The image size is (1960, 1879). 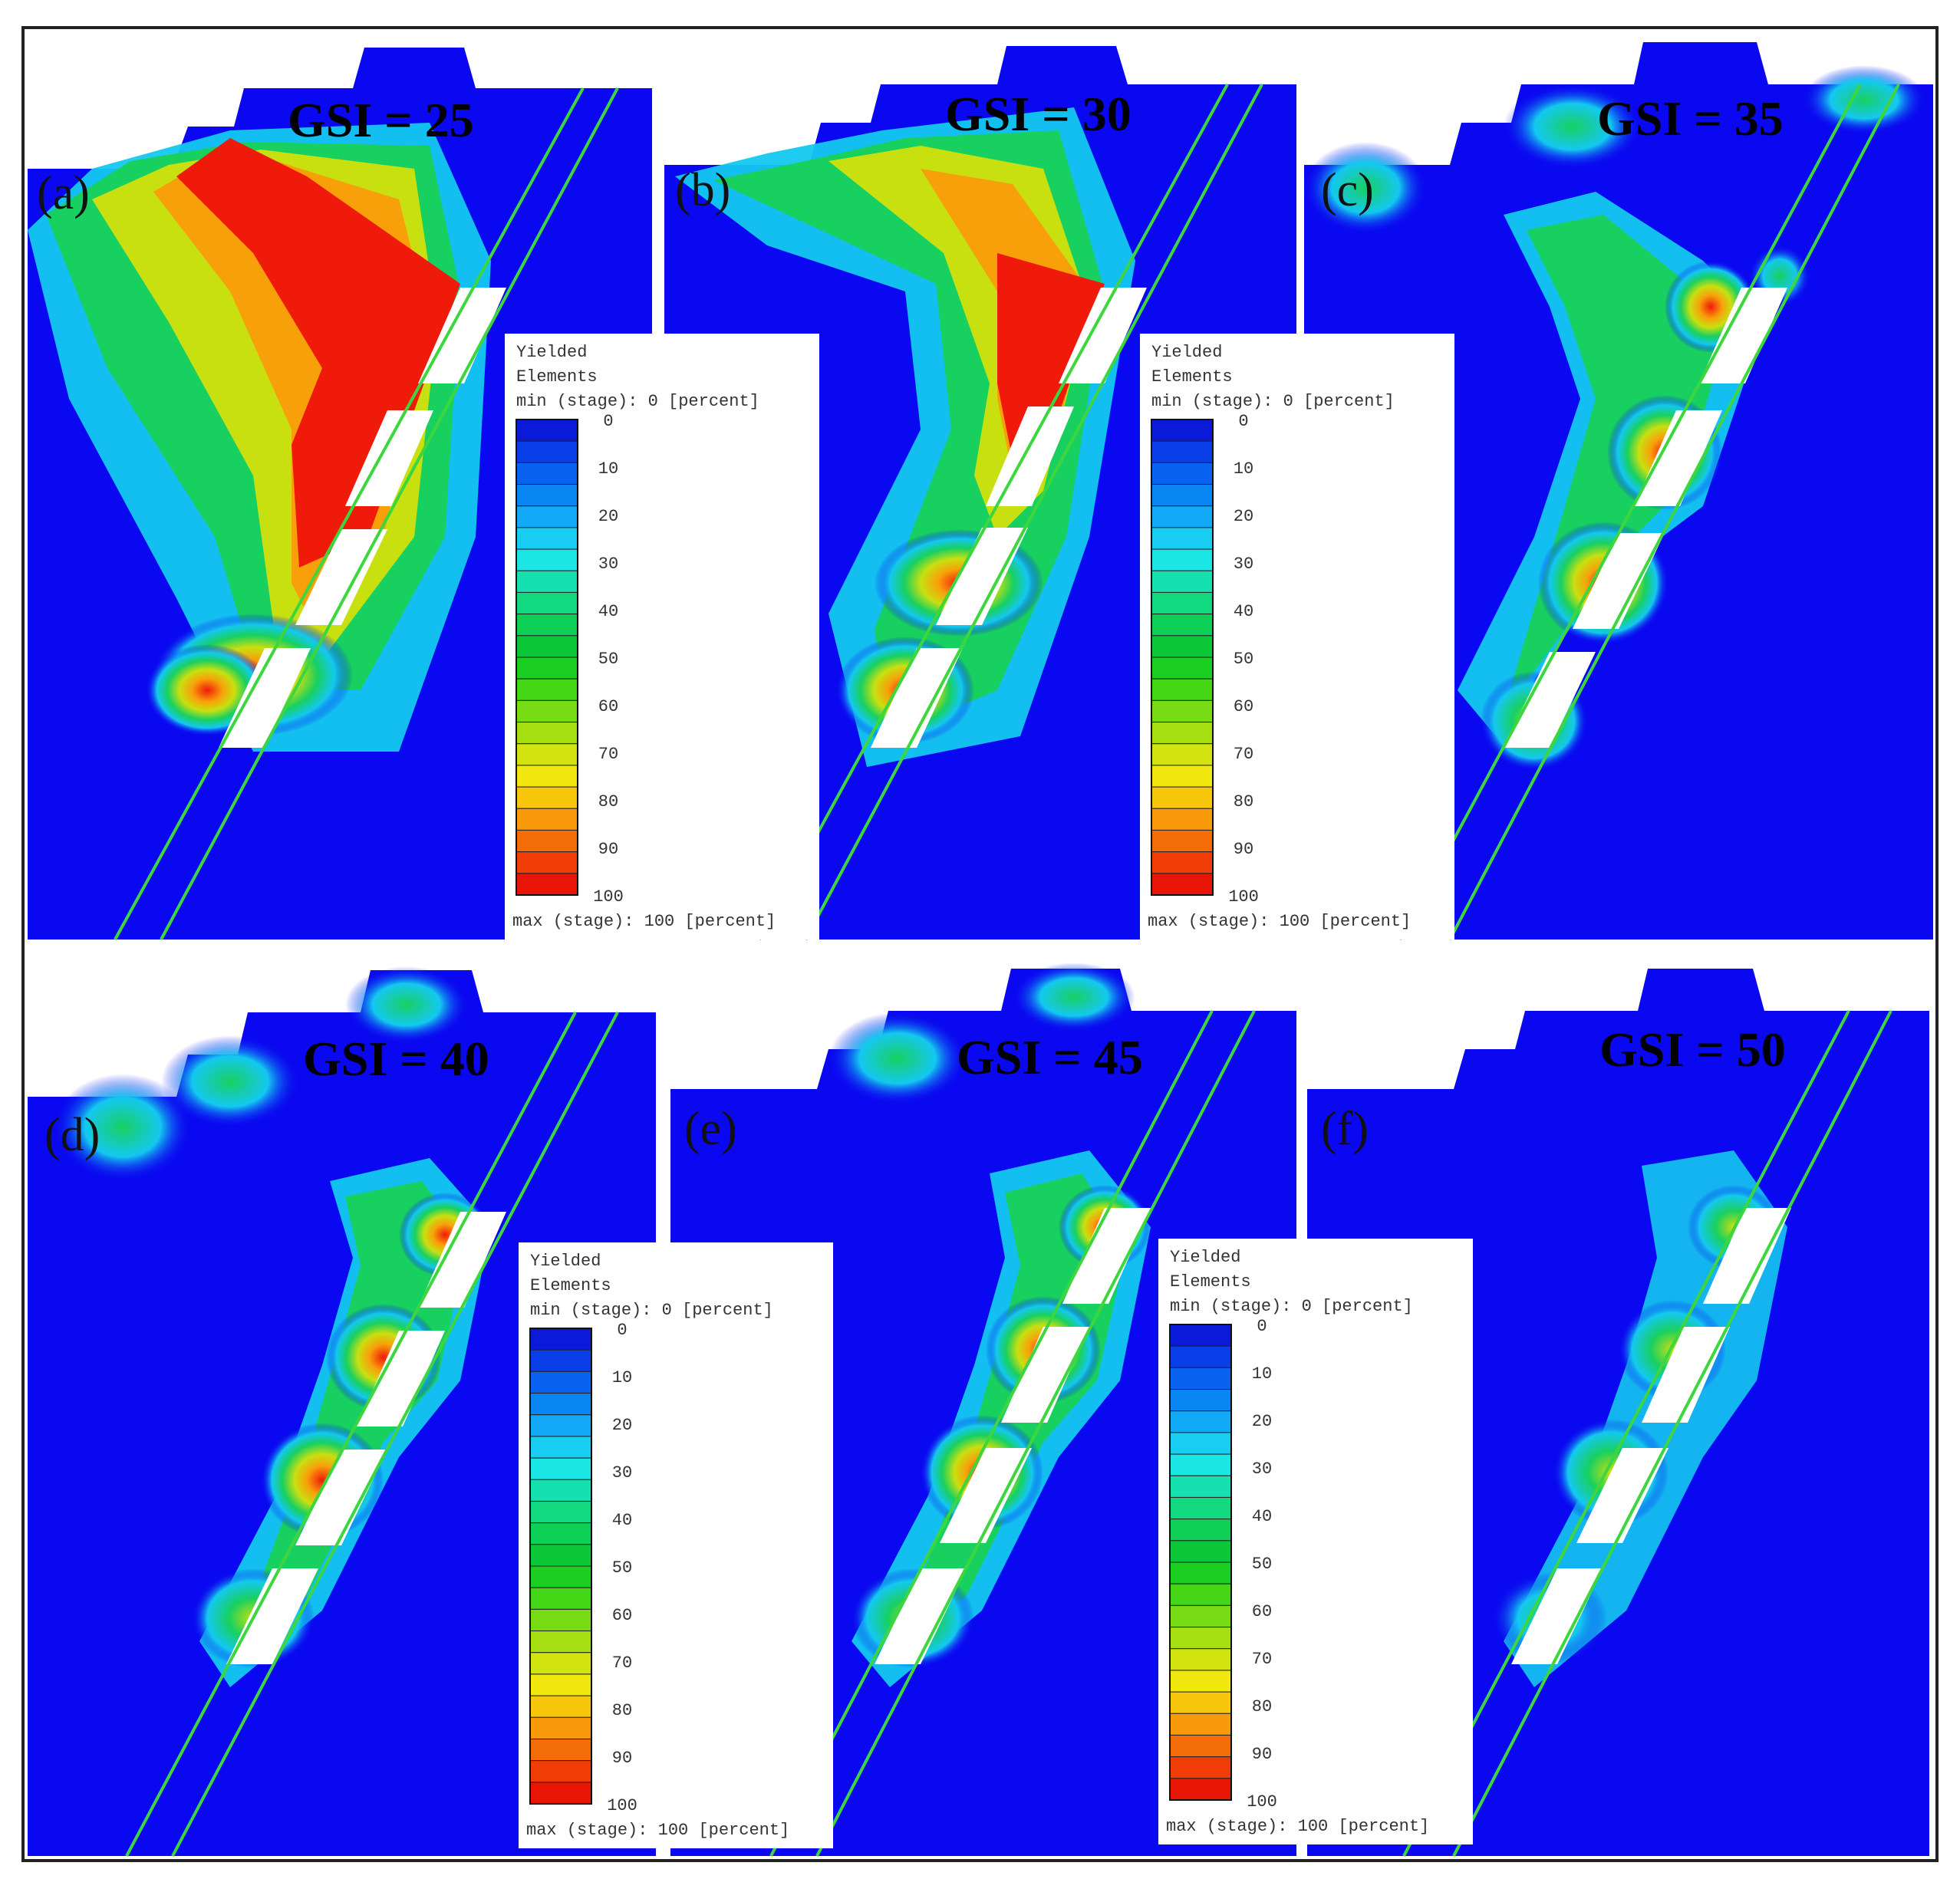 What do you see at coordinates (349, 513) in the screenshot?
I see `panel-a-fault-line-left` at bounding box center [349, 513].